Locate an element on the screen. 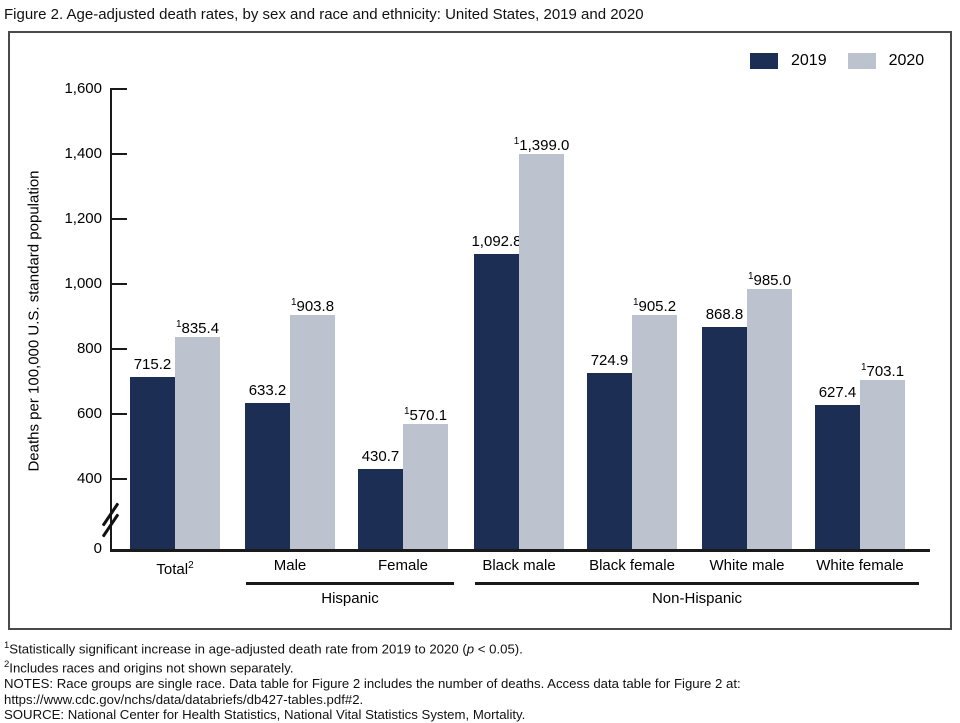  y-tick-label: 1,400 is located at coordinates (83, 153).